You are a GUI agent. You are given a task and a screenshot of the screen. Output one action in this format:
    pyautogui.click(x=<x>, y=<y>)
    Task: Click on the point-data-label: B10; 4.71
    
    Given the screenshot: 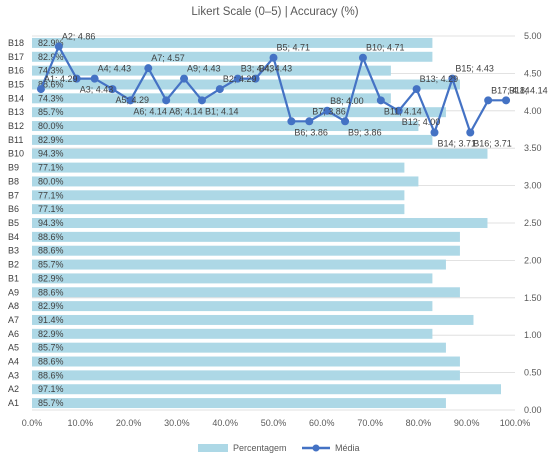 What is the action you would take?
    pyautogui.click(x=385, y=48)
    